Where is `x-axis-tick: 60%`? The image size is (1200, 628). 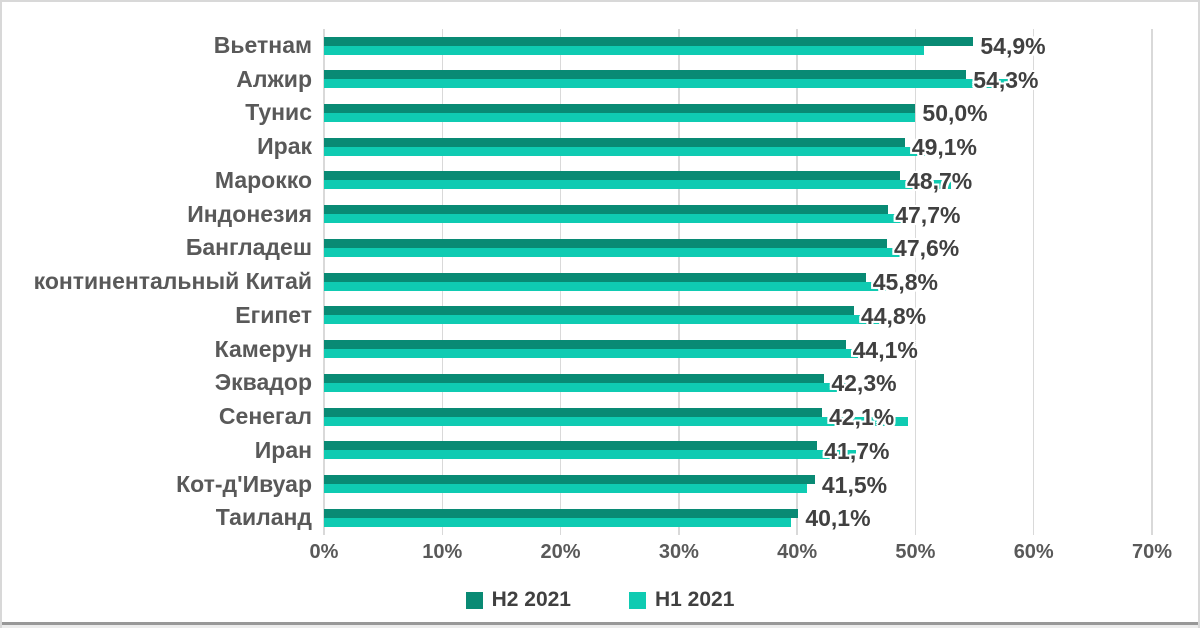
x-axis-tick: 60% is located at coordinates (1033, 552).